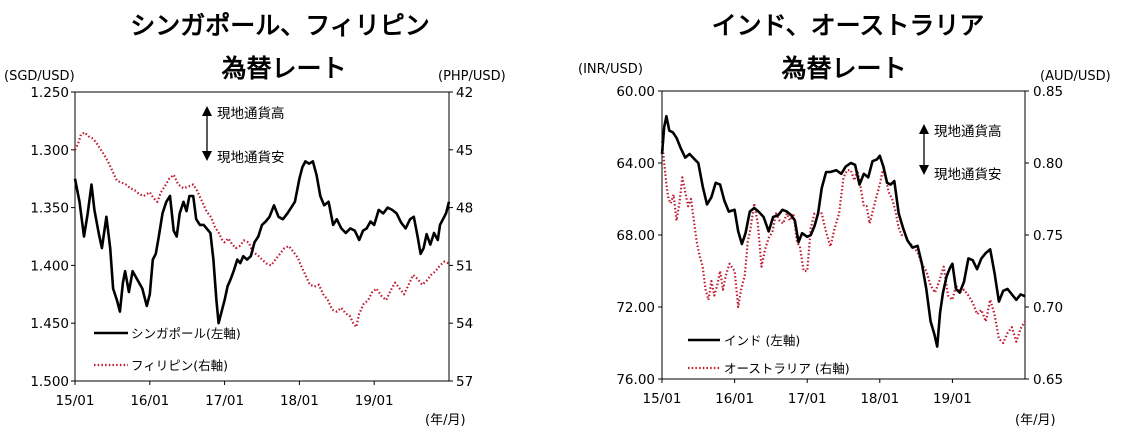 This screenshot has height=434, width=1129. I want to click on y-right-tick-label: 42, so click(464, 93).